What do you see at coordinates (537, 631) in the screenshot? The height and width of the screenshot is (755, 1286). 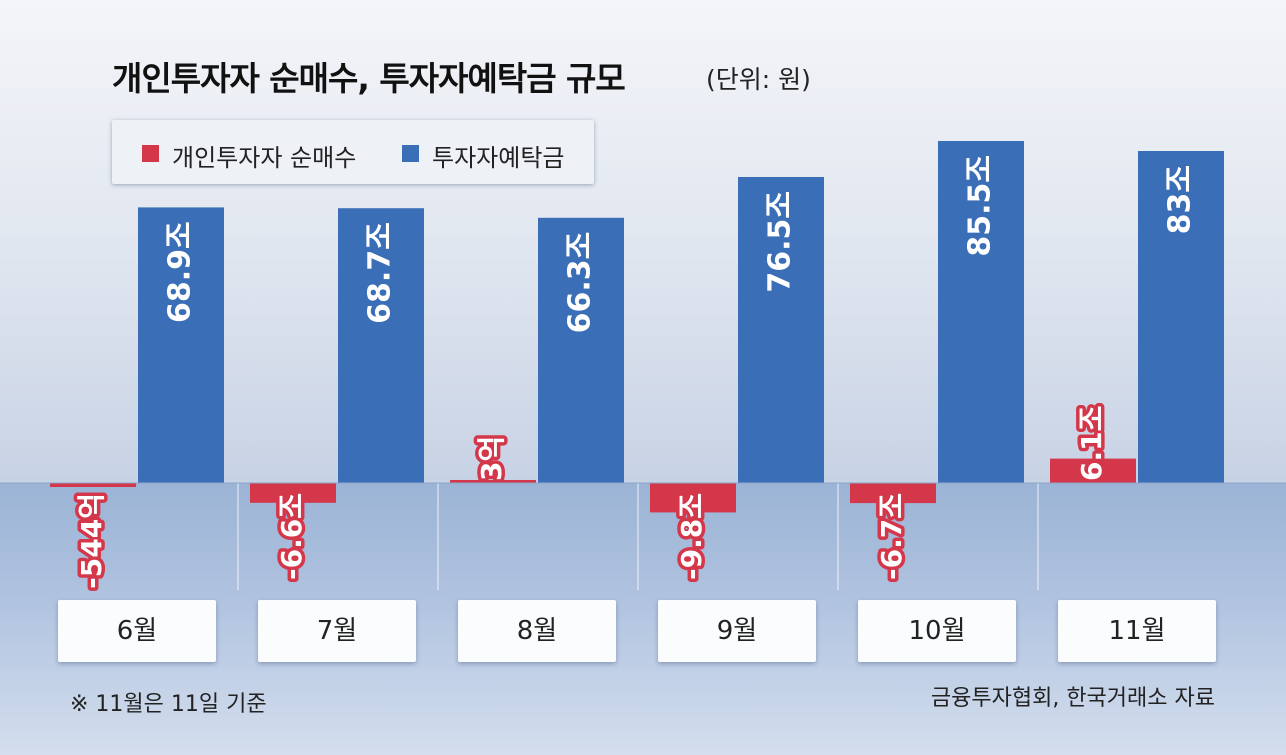 I see `category-label: 8월` at bounding box center [537, 631].